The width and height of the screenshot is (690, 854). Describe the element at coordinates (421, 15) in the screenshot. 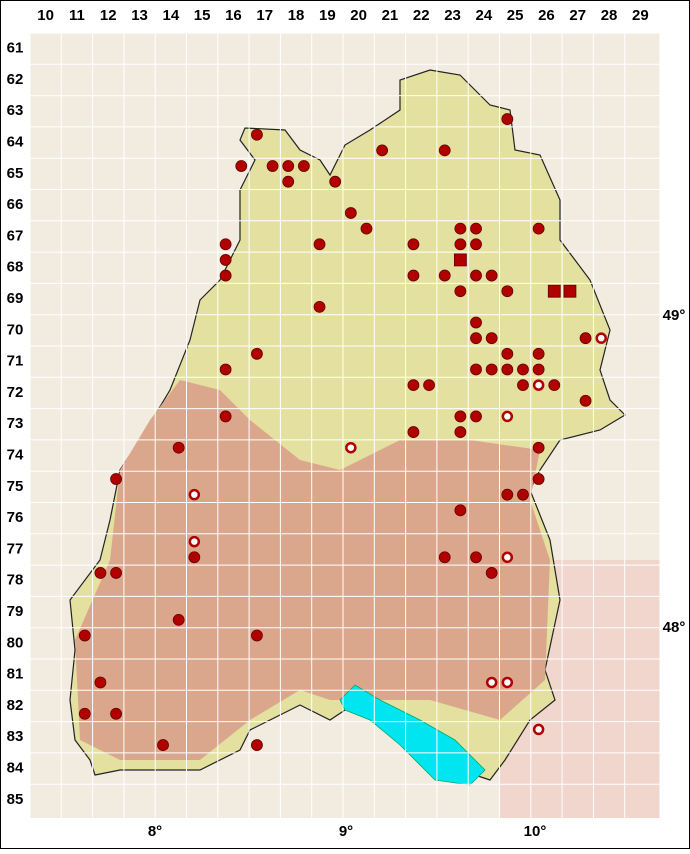

I see `column-label: 22` at that location.